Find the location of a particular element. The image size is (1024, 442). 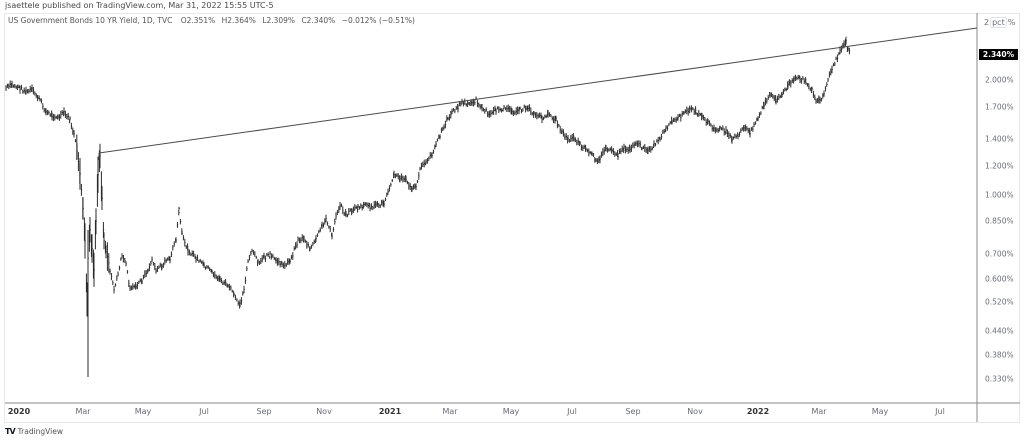

price-tick: 1.200% is located at coordinates (999, 166).